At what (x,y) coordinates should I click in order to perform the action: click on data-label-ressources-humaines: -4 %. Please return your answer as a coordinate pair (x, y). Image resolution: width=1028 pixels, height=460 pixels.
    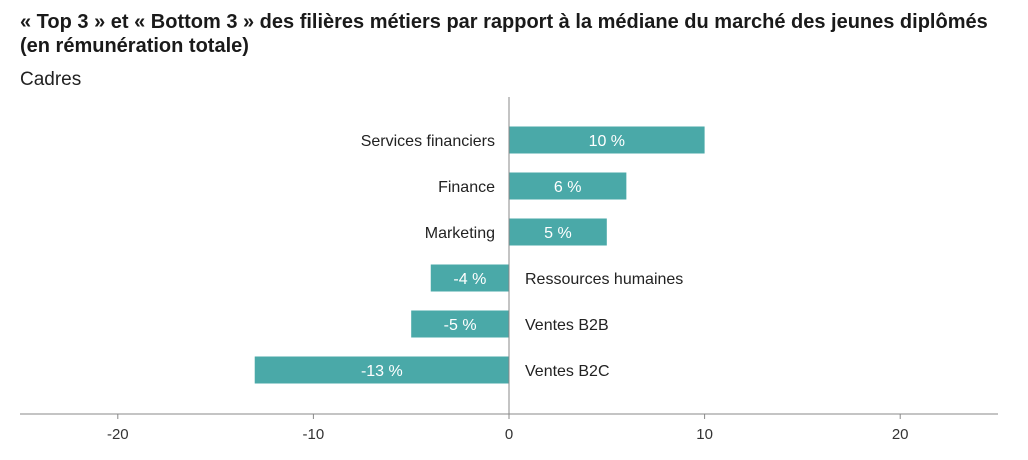
    Looking at the image, I should click on (469, 279).